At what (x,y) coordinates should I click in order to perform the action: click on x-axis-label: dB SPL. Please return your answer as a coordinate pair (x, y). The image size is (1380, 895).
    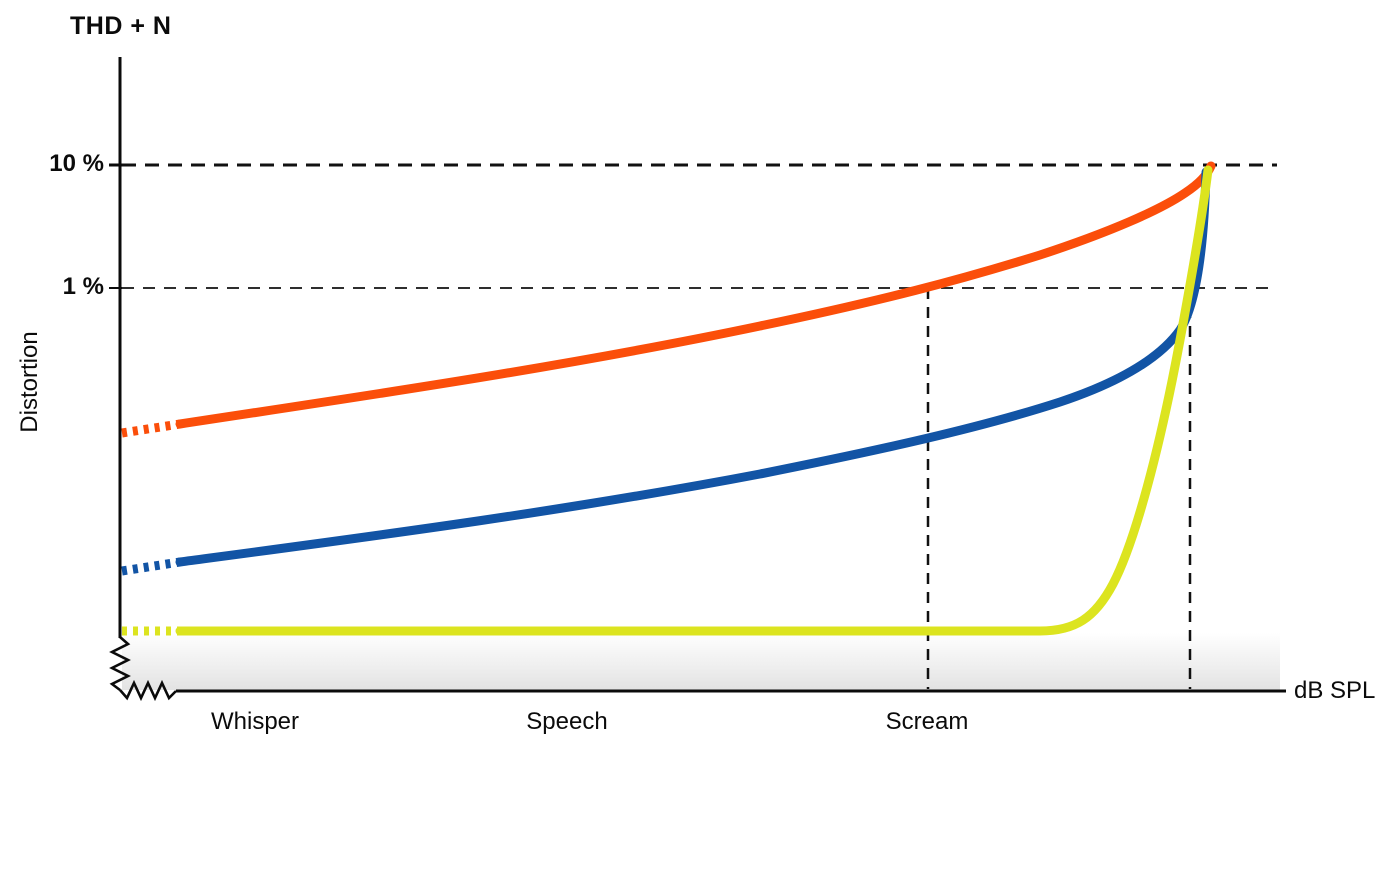
    Looking at the image, I should click on (1335, 690).